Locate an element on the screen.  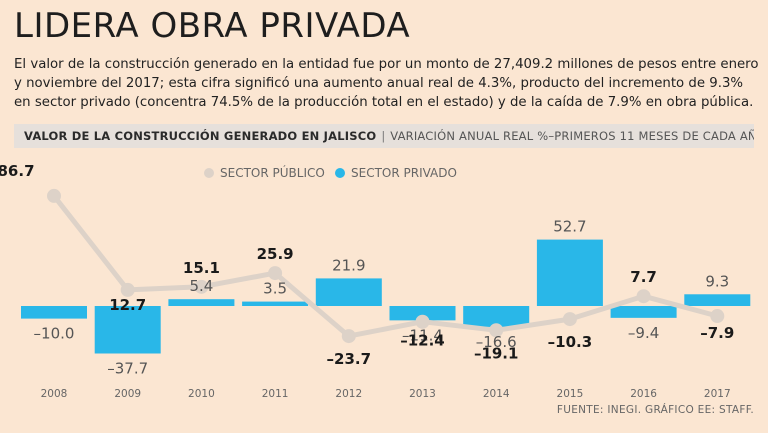
legend-label-publico: SECTOR PÚBLICO is located at coordinates (272, 172).